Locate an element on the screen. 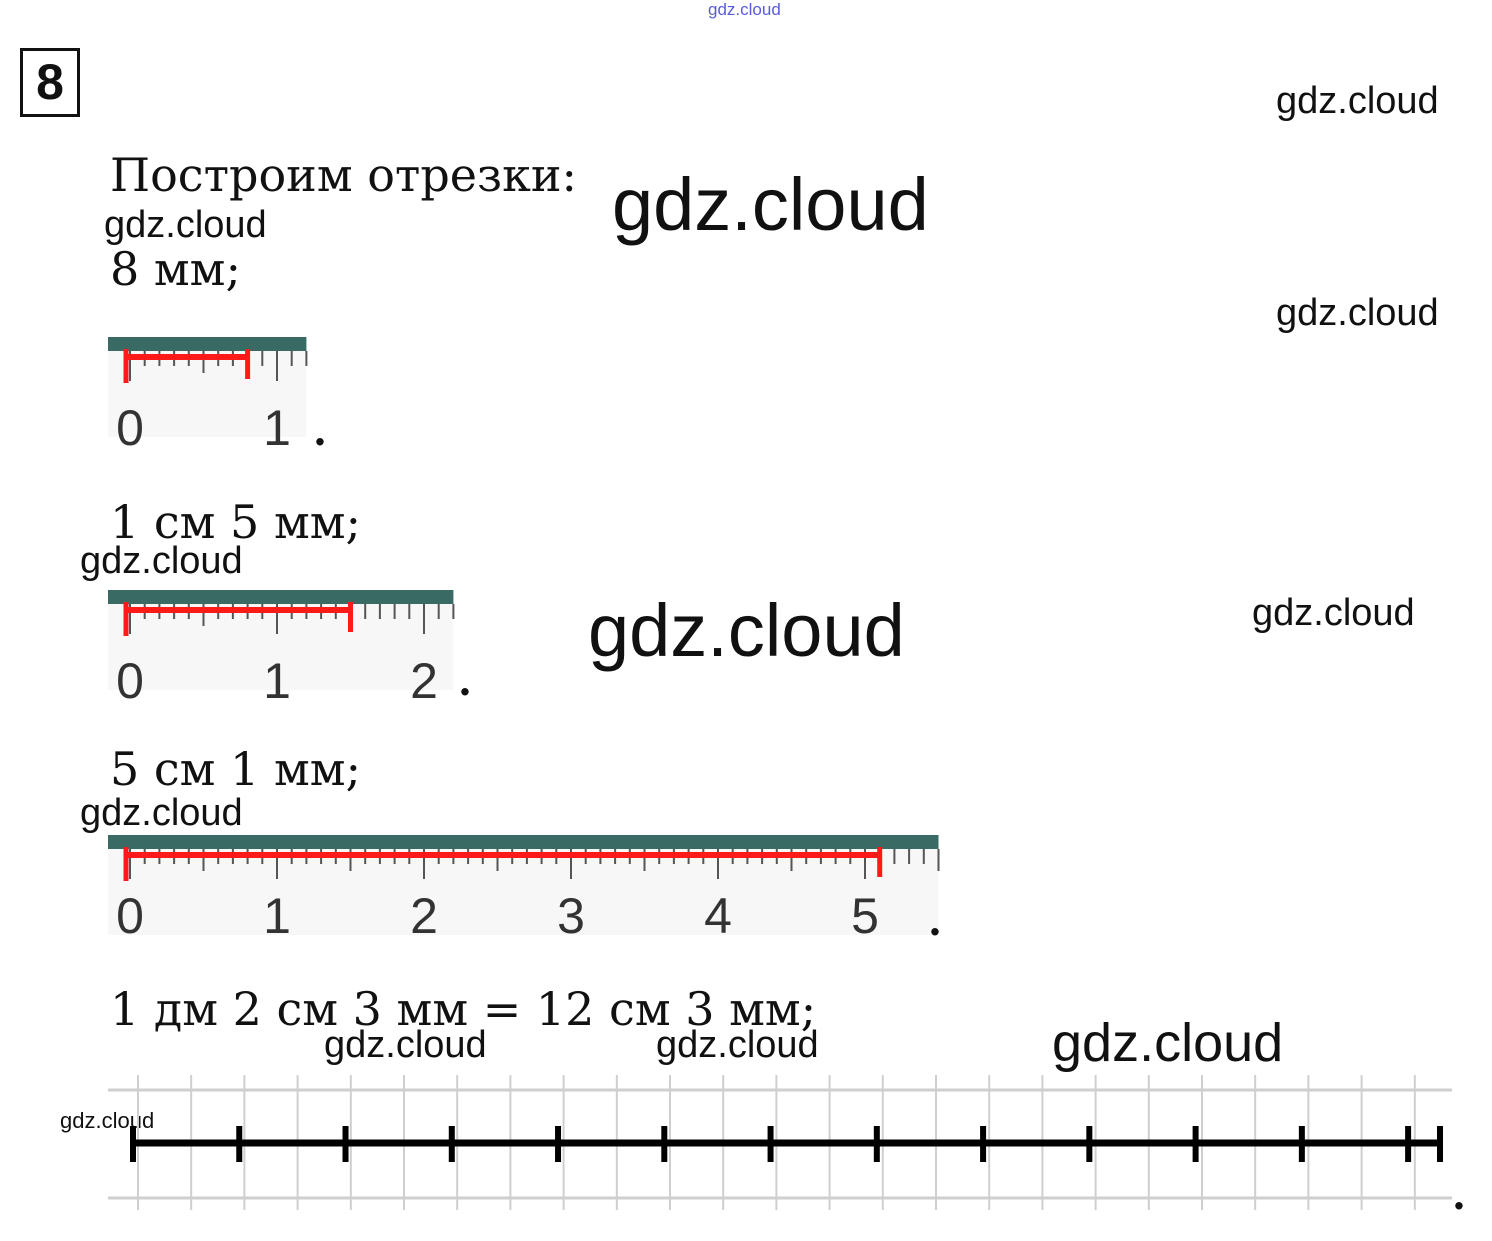  ruler-label: 3 is located at coordinates (571, 916).